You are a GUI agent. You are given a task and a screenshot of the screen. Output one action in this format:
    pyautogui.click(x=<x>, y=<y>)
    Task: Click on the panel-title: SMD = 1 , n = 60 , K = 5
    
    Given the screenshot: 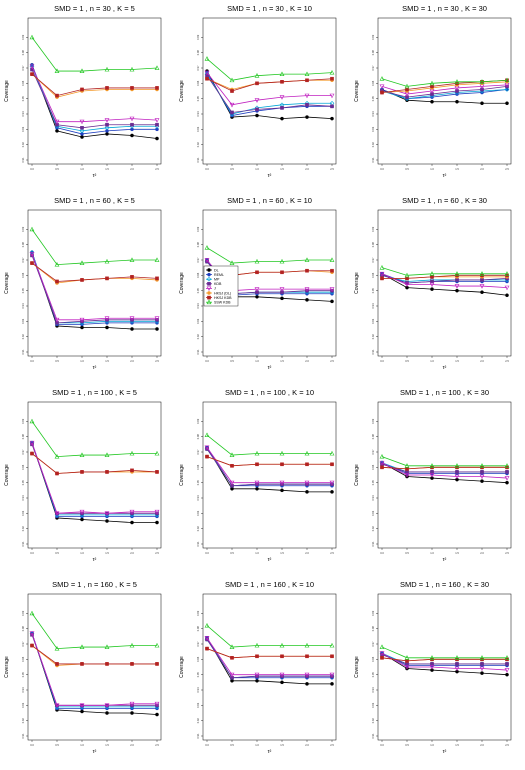 What is the action you would take?
    pyautogui.click(x=94, y=200)
    